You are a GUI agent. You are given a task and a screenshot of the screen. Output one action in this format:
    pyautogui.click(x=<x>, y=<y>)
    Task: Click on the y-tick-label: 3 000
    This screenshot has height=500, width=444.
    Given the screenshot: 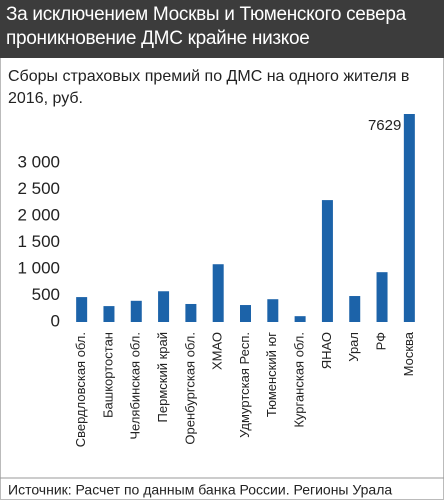 What is the action you would take?
    pyautogui.click(x=38, y=161)
    